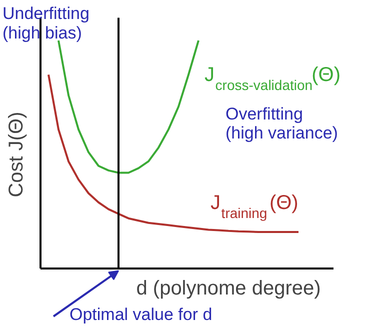 The height and width of the screenshot is (326, 383). I want to click on annotation: Underfitting (high bias), so click(46, 23).